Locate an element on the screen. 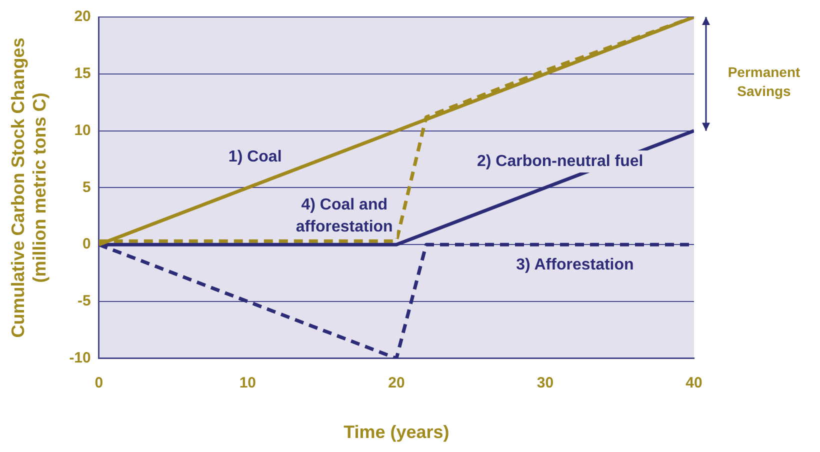 This screenshot has height=452, width=820. y-tick-label: 10 is located at coordinates (82, 130).